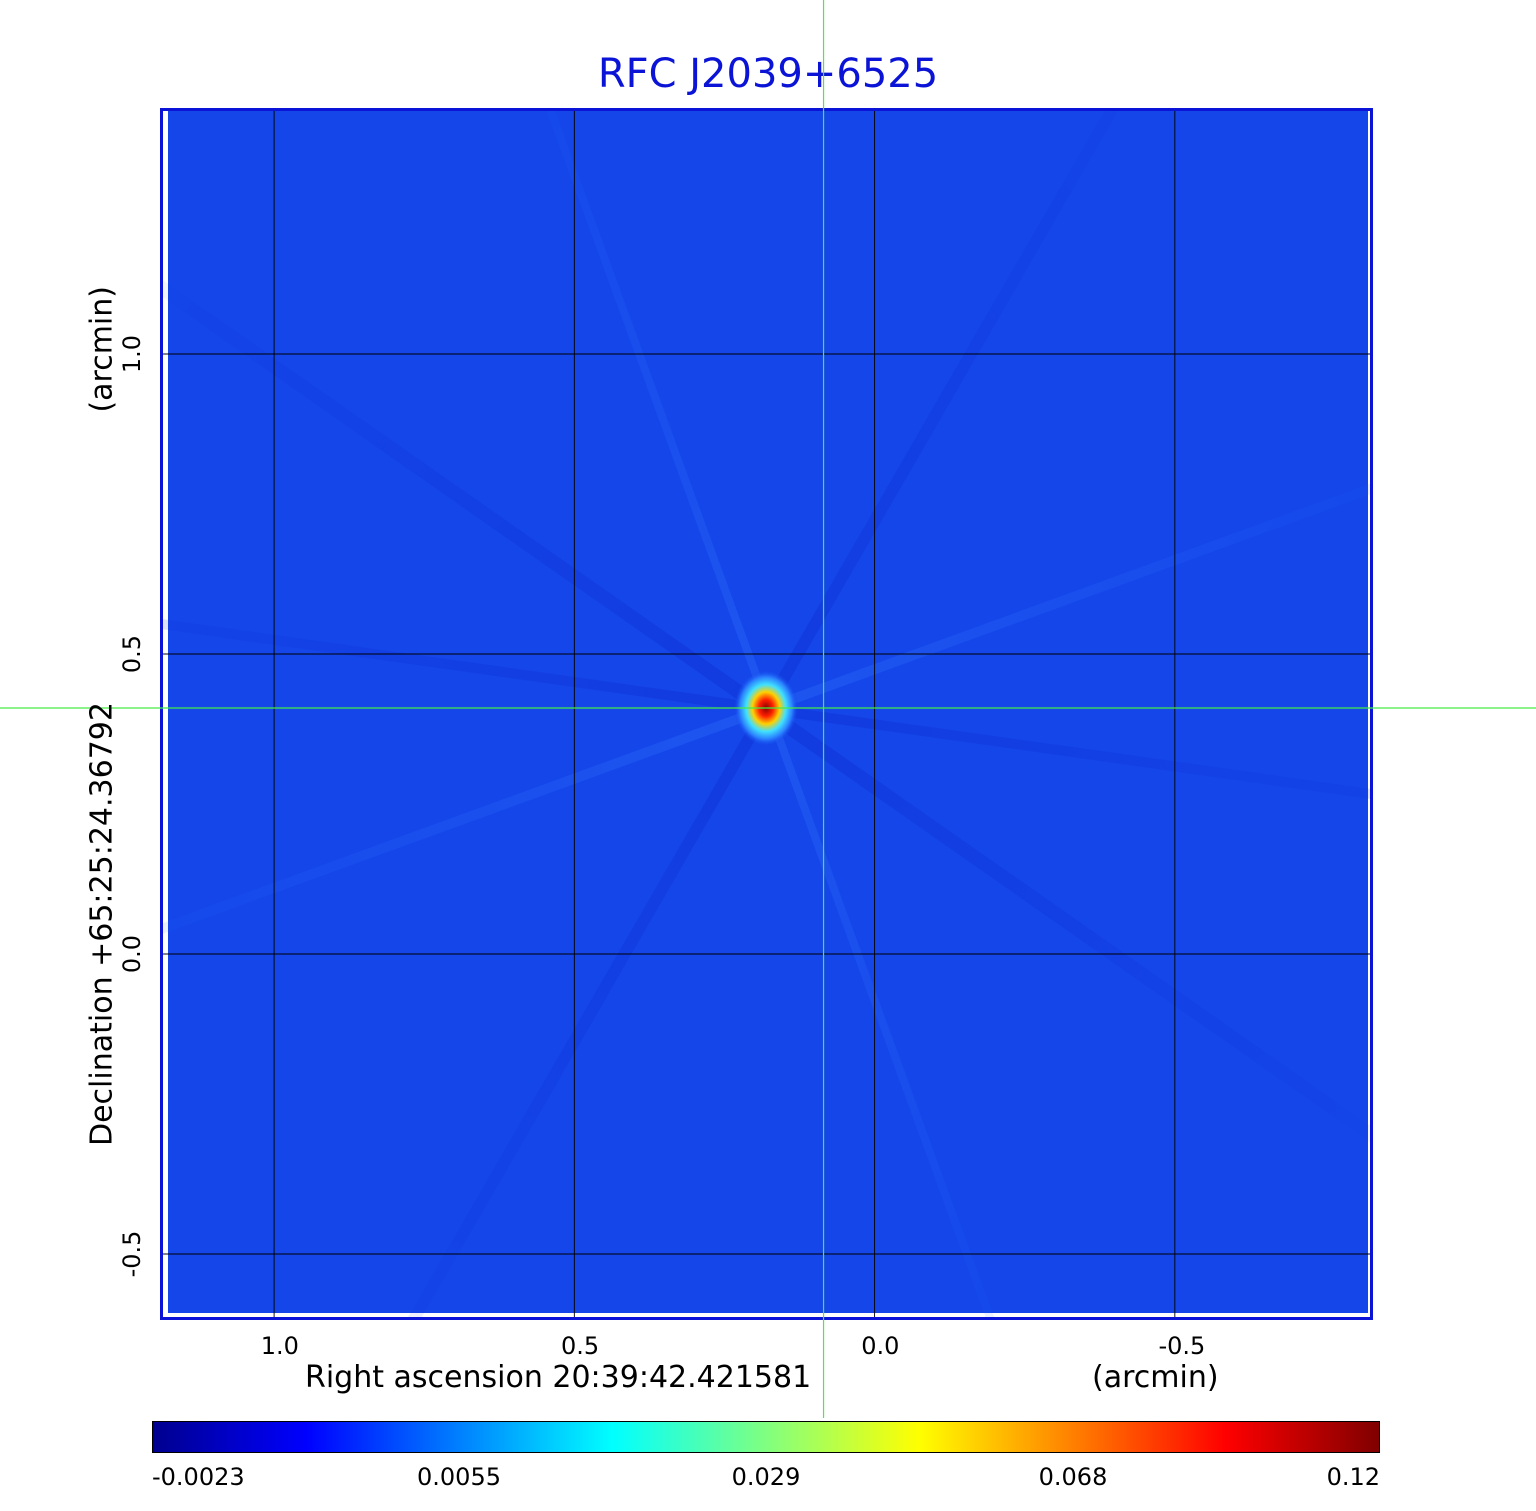 The height and width of the screenshot is (1511, 1536). What do you see at coordinates (132, 354) in the screenshot?
I see `y-tick-label: 1.0` at bounding box center [132, 354].